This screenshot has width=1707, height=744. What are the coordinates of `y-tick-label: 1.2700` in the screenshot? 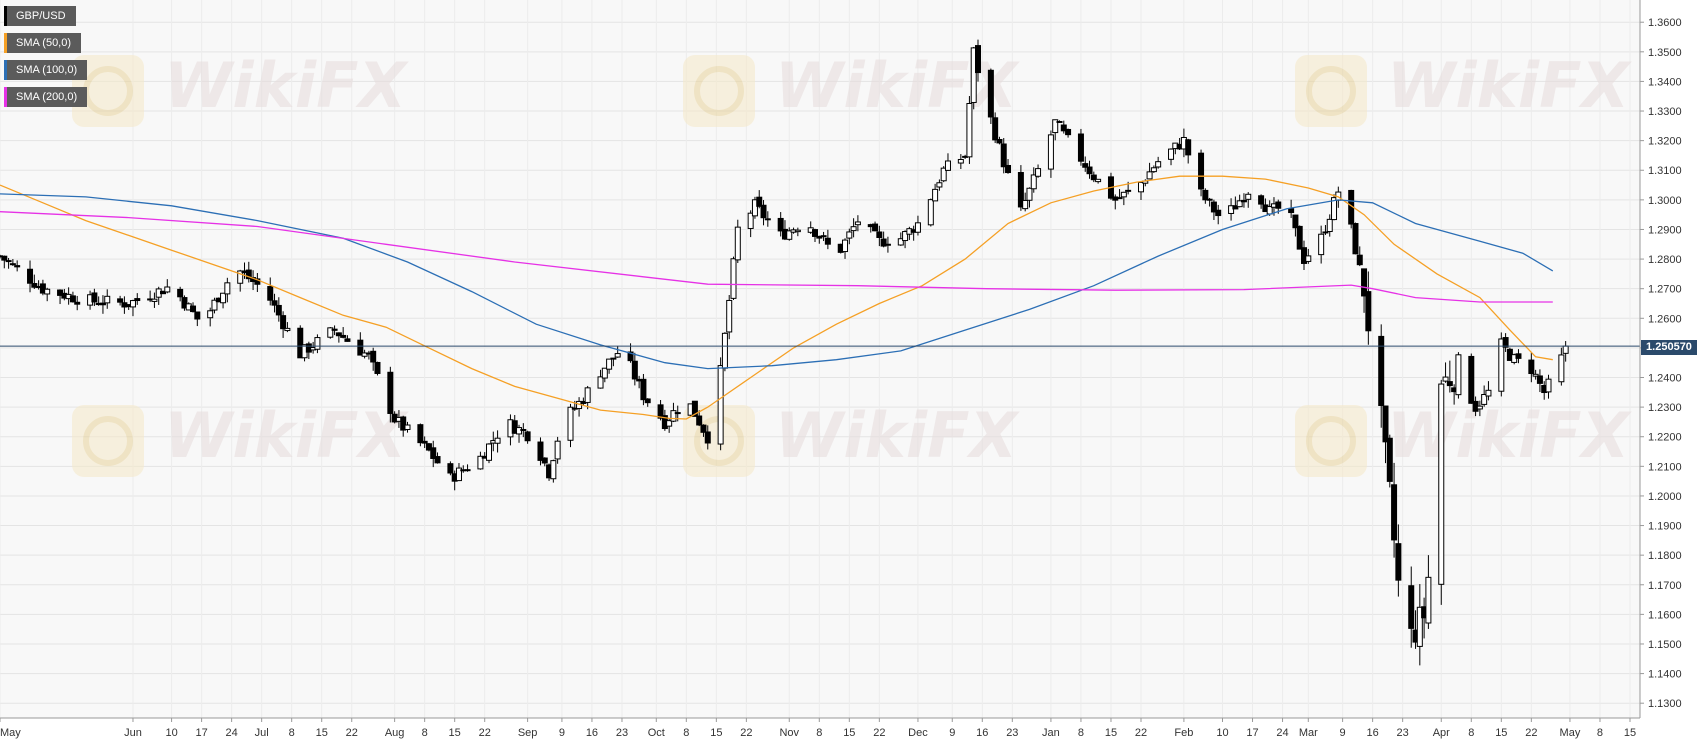 It's located at (1665, 290).